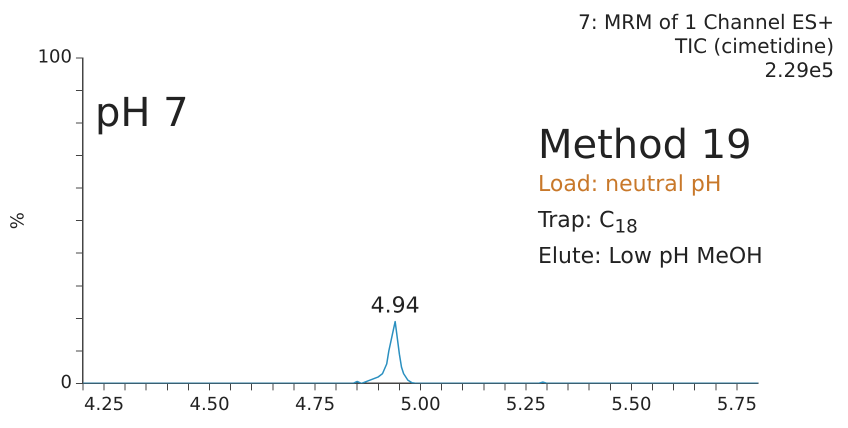  What do you see at coordinates (630, 184) in the screenshot?
I see `annotation: Load: neutral pH` at bounding box center [630, 184].